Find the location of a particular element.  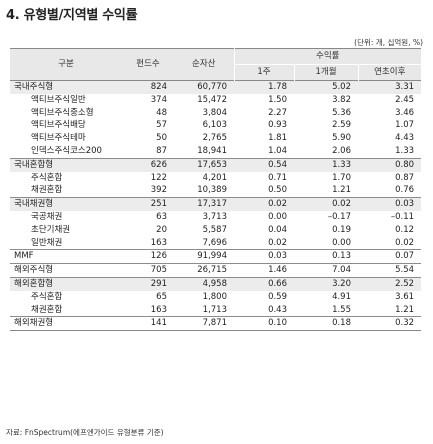

cell-category: 국내주식형 is located at coordinates (66, 87).